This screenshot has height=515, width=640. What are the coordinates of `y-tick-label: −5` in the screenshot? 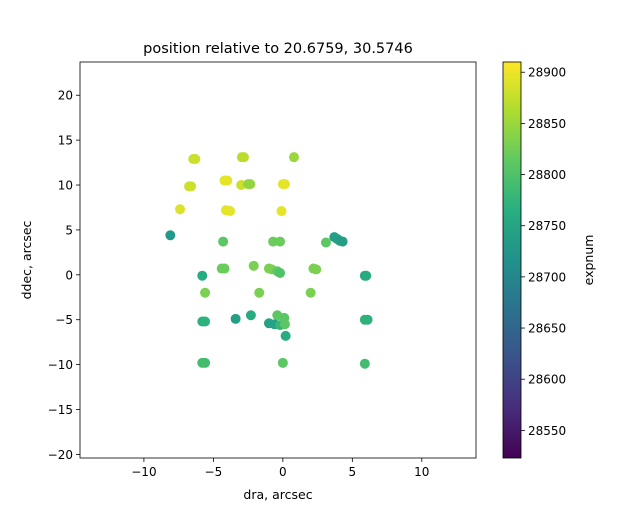 It's located at (64, 320).